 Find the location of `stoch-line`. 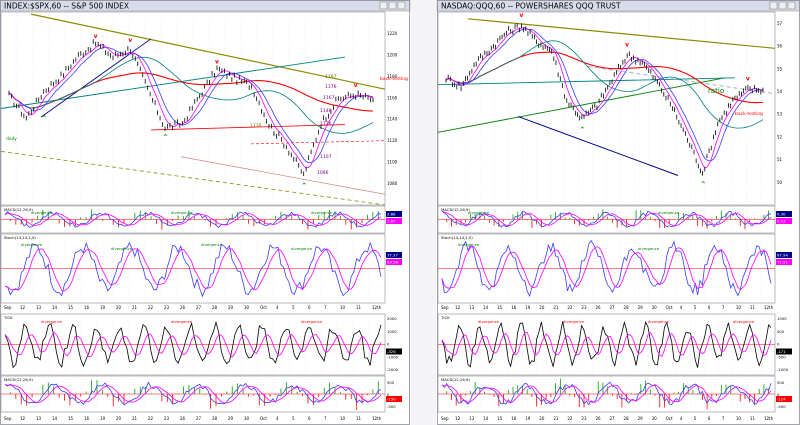

stoch-line is located at coordinates (193, 269).